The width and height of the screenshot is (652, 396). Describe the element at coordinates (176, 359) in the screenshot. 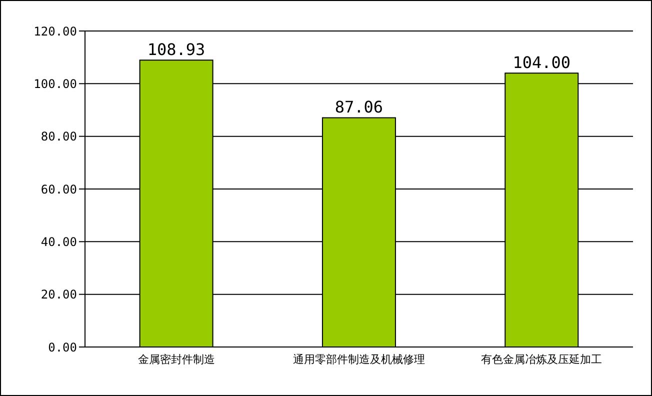

I see `x-tick-label: 金属密封件制造` at that location.